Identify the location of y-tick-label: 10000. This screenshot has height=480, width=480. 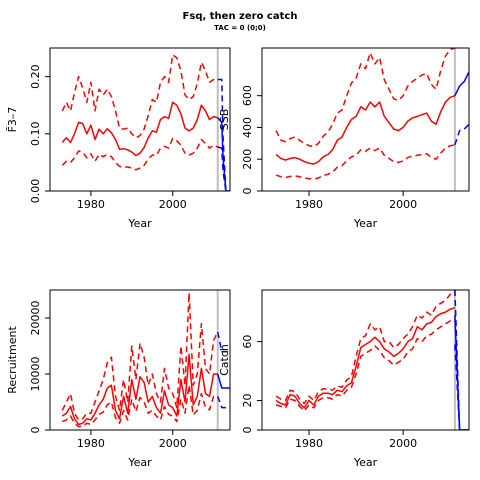
(35, 374).